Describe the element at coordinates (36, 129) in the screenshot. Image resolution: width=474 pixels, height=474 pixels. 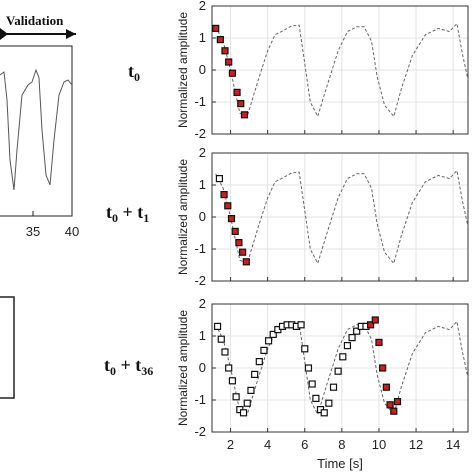
I see `left-signal-trace` at that location.